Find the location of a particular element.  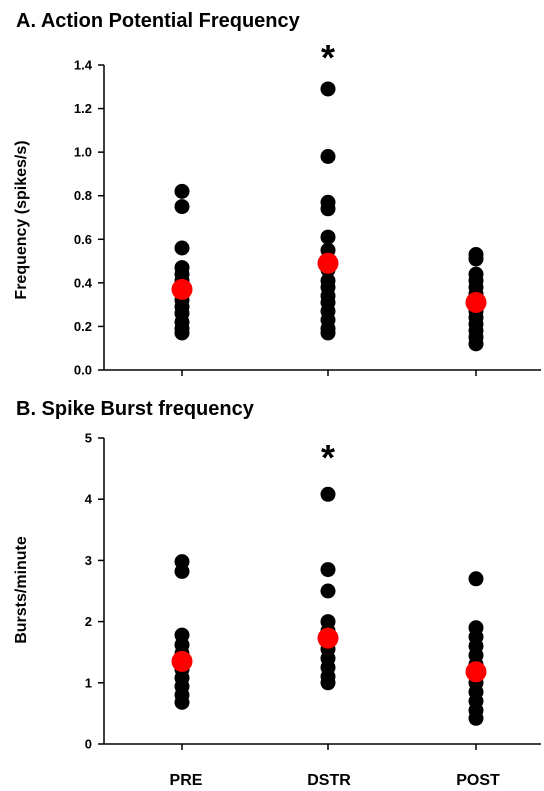

panel-a-significance-star: * is located at coordinates (328, 57).